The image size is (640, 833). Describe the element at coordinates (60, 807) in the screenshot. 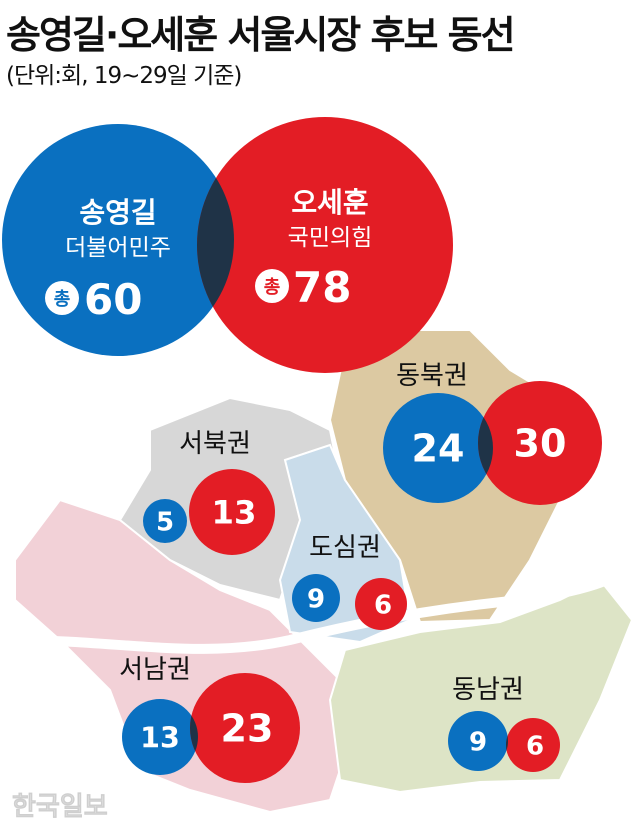

I see `hankook-ilbo-watermark: 한국일보` at that location.